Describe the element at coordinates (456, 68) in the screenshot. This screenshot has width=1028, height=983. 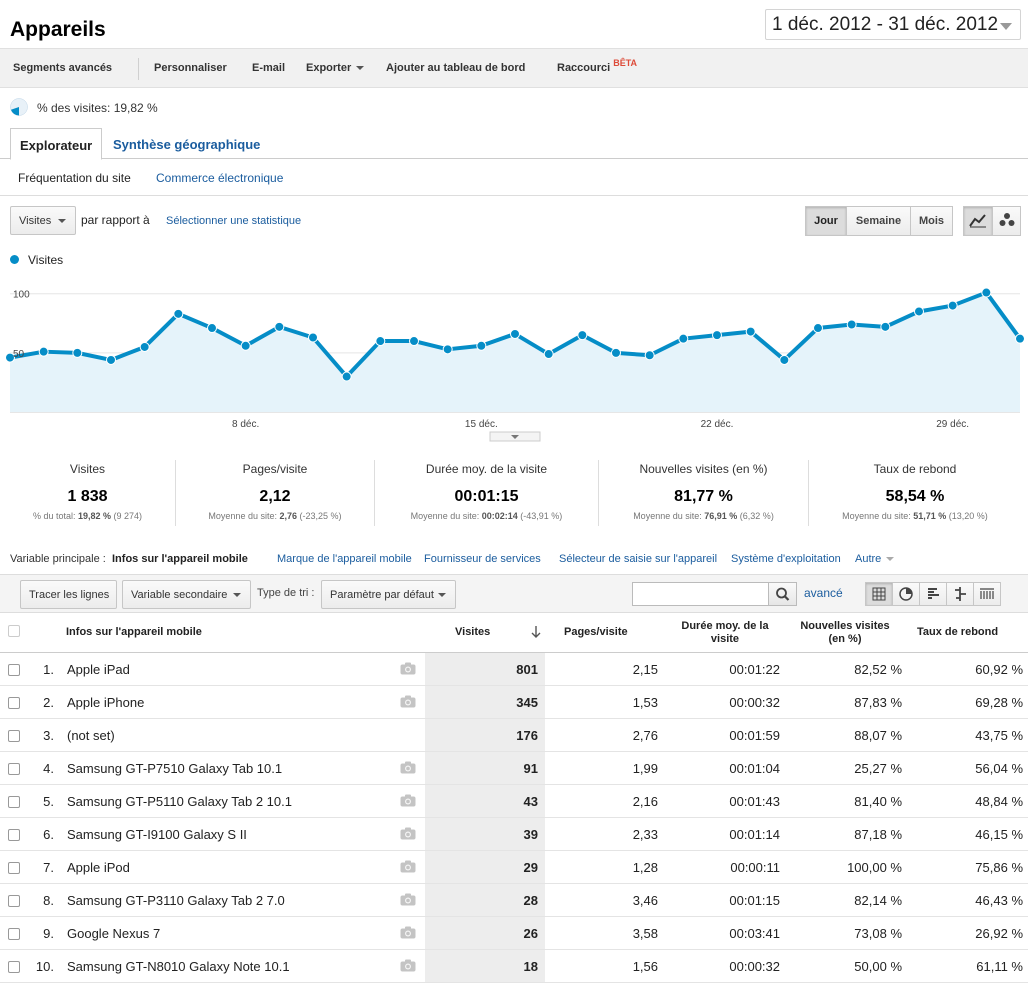
I see `add-to-dashboard-button: Ajouter au tableau de bord` at that location.